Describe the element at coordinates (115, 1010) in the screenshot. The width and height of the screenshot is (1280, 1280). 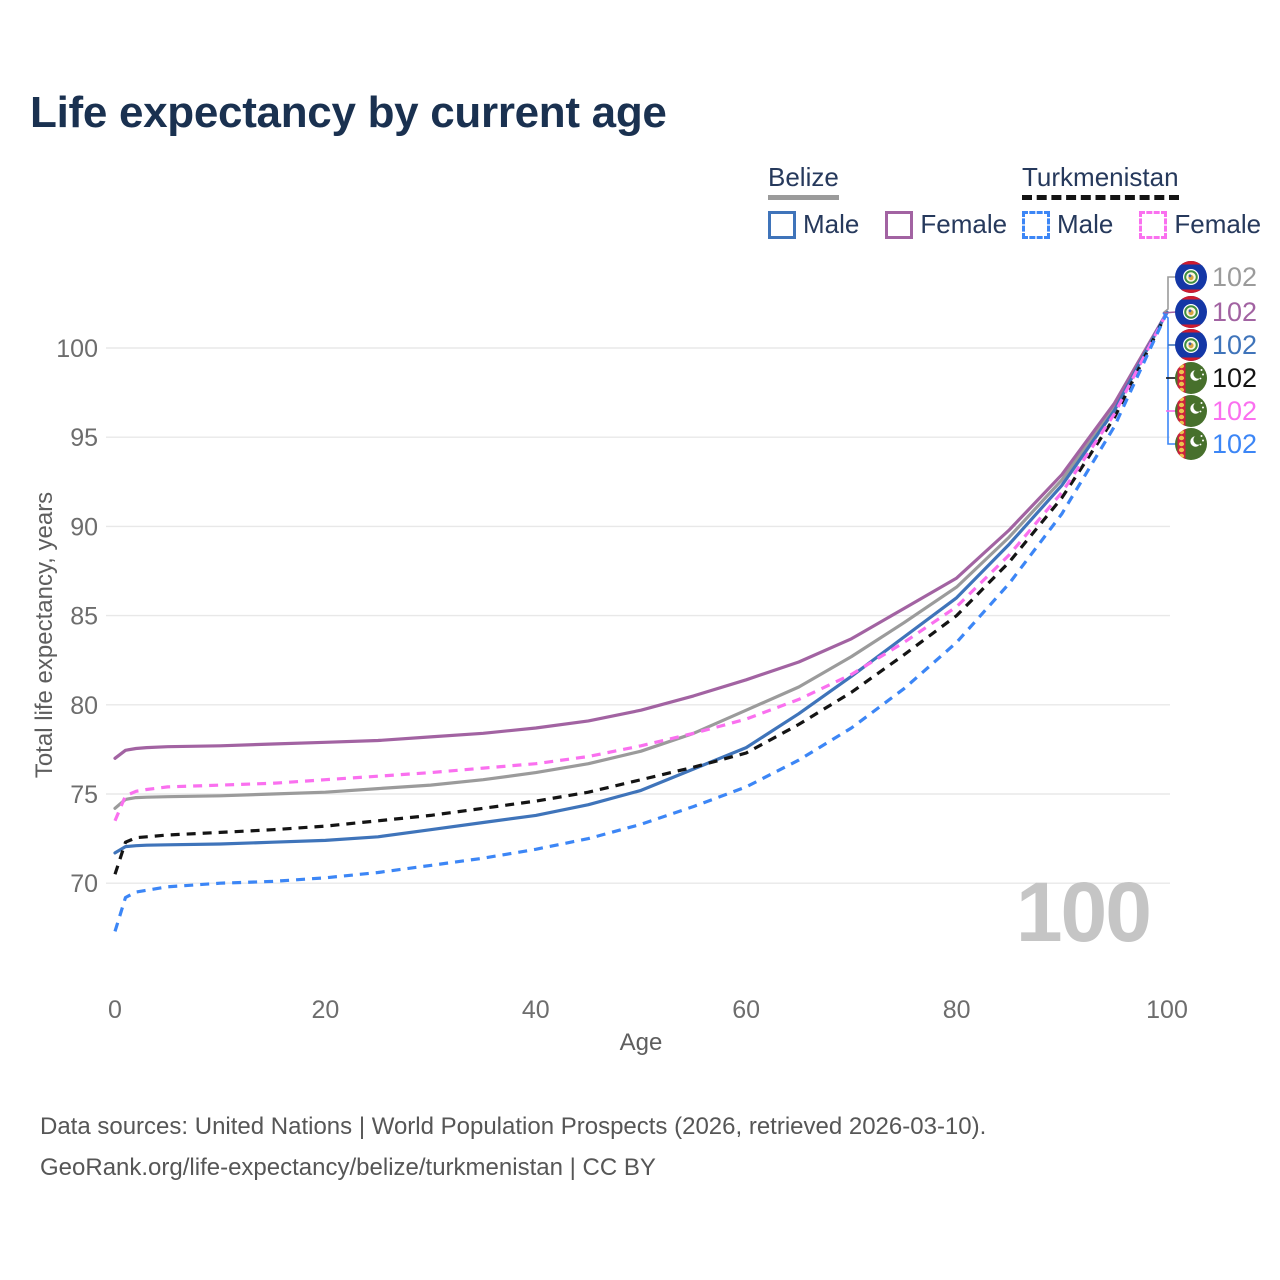
I see `x-tick-label: 0` at that location.